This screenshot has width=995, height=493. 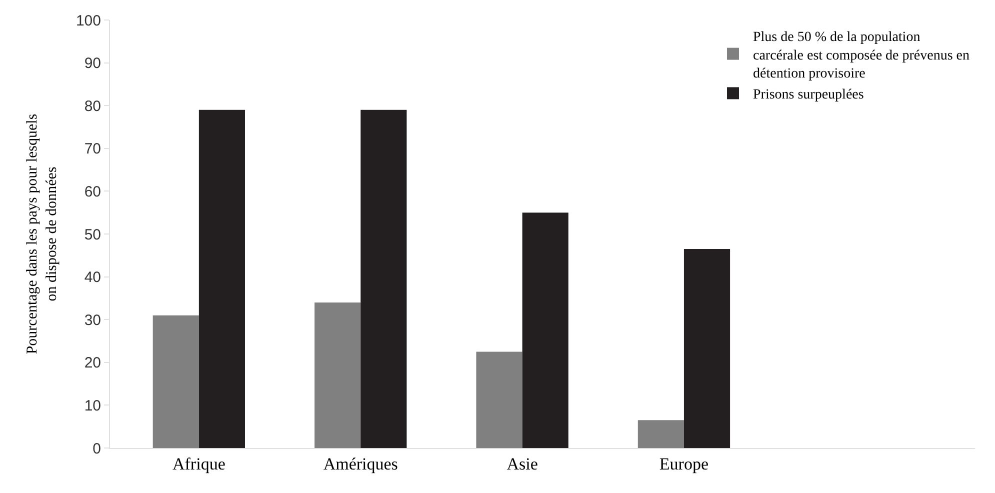 What do you see at coordinates (92, 191) in the screenshot?
I see `y-tick-label: 60` at bounding box center [92, 191].